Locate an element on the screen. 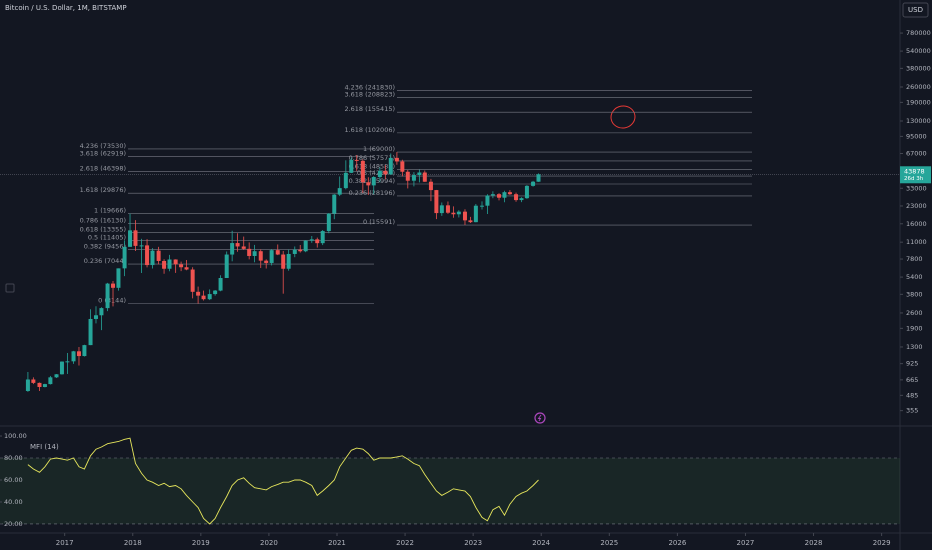 The image size is (932, 550). y-tick-label: 23000 is located at coordinates (916, 206).